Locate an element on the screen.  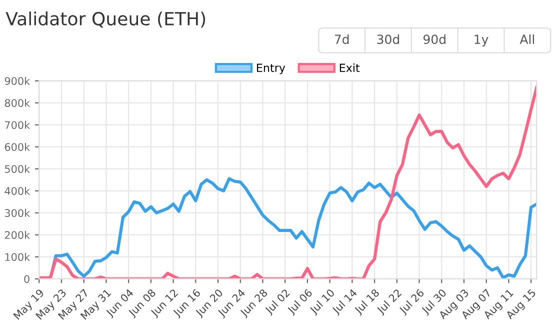
text: 30d is located at coordinates (388, 39).